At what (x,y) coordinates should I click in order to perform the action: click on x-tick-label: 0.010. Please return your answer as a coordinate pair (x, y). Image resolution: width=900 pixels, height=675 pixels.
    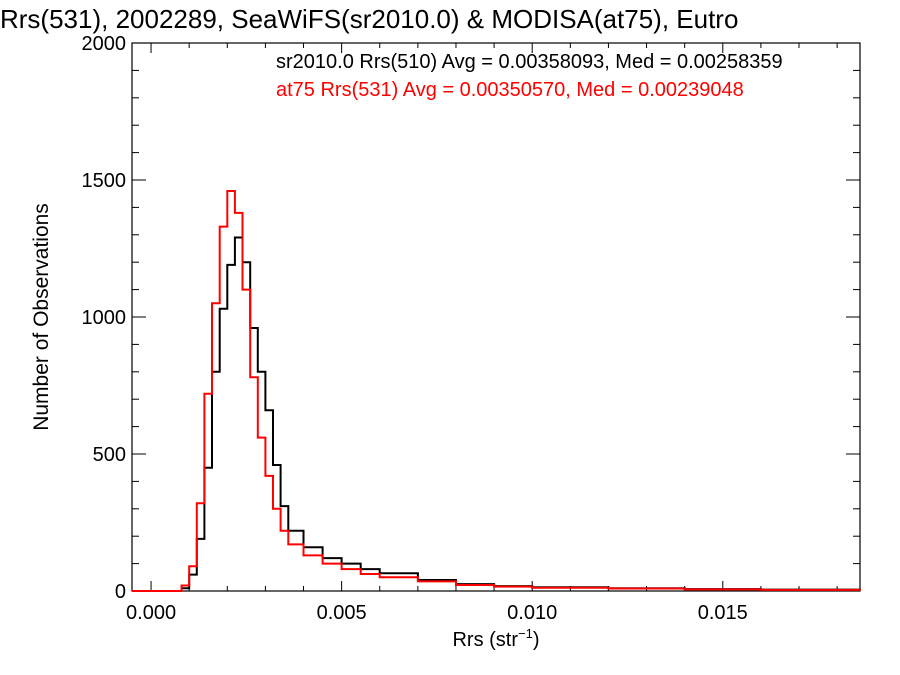
    Looking at the image, I should click on (532, 613).